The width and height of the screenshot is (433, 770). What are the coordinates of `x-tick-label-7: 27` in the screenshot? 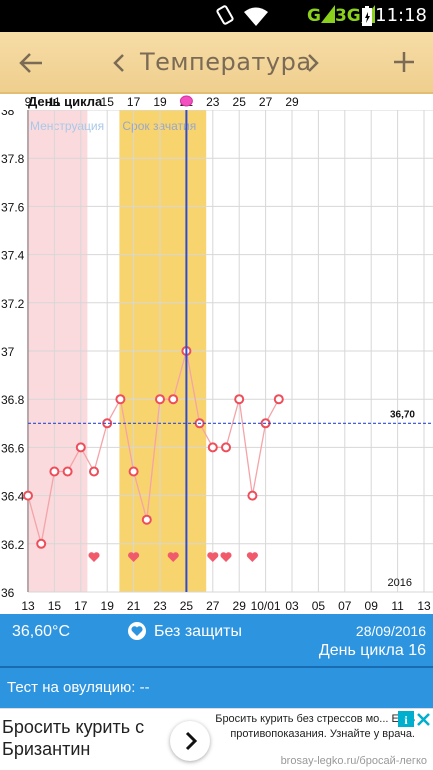 It's located at (213, 606).